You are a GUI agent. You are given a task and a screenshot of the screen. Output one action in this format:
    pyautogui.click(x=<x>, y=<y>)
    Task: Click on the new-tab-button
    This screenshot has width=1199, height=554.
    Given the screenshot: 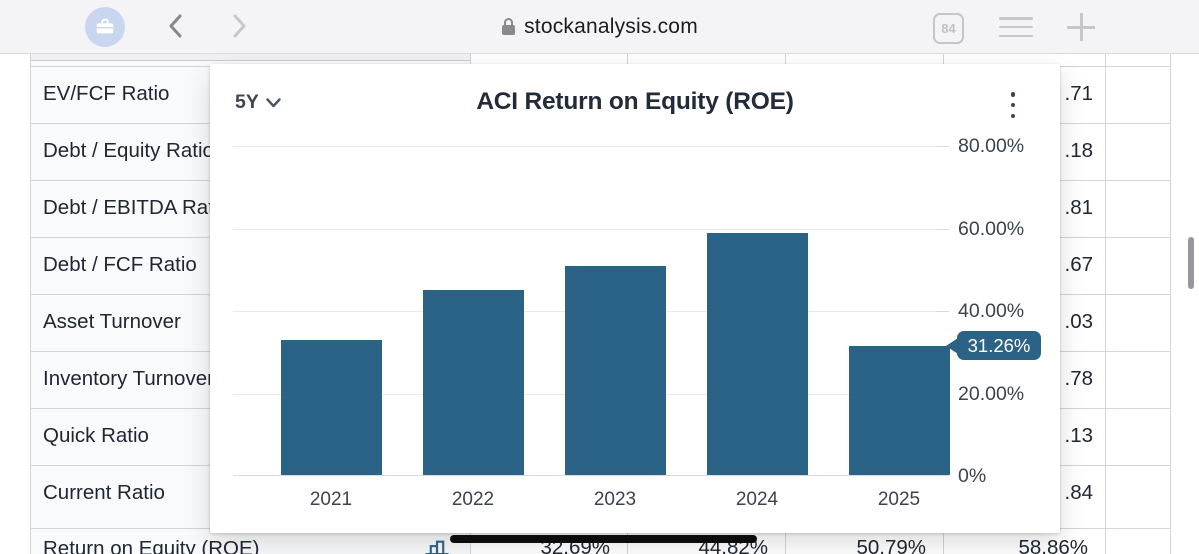 What is the action you would take?
    pyautogui.click(x=1081, y=27)
    